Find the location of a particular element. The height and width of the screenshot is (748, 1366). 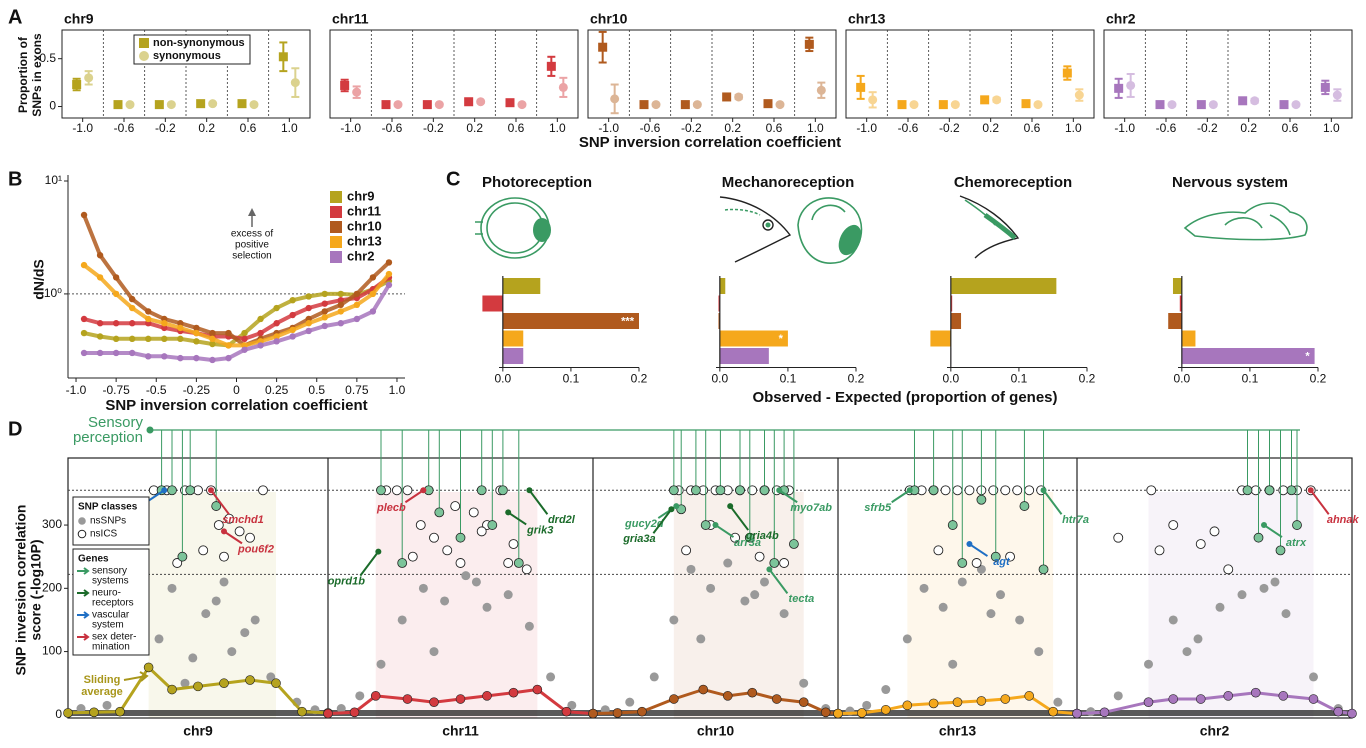

bar-annotation: * is located at coordinates (1307, 357).